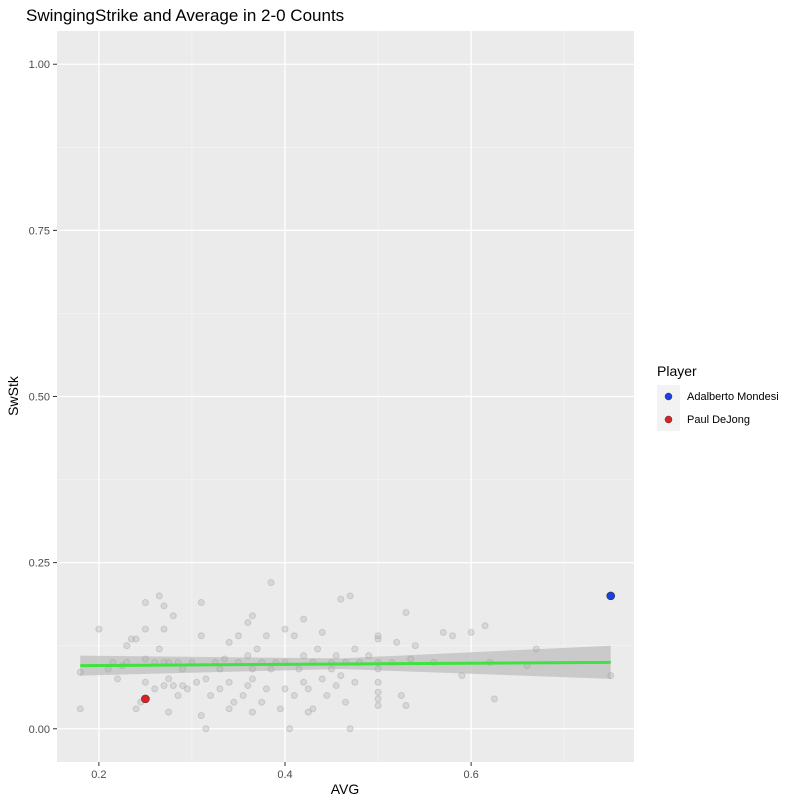 Image resolution: width=800 pixels, height=804 pixels. Describe the element at coordinates (733, 397) in the screenshot. I see `legend-label: Adalberto Mondesi` at that location.